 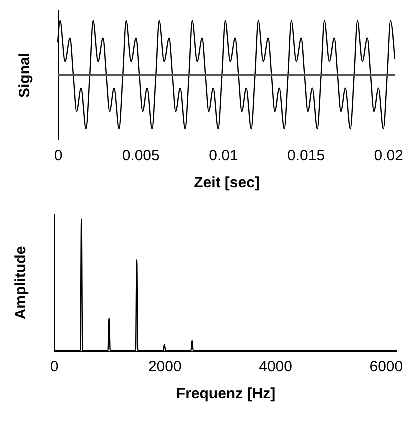 I want to click on x-tick-label: 6000, so click(x=387, y=367).